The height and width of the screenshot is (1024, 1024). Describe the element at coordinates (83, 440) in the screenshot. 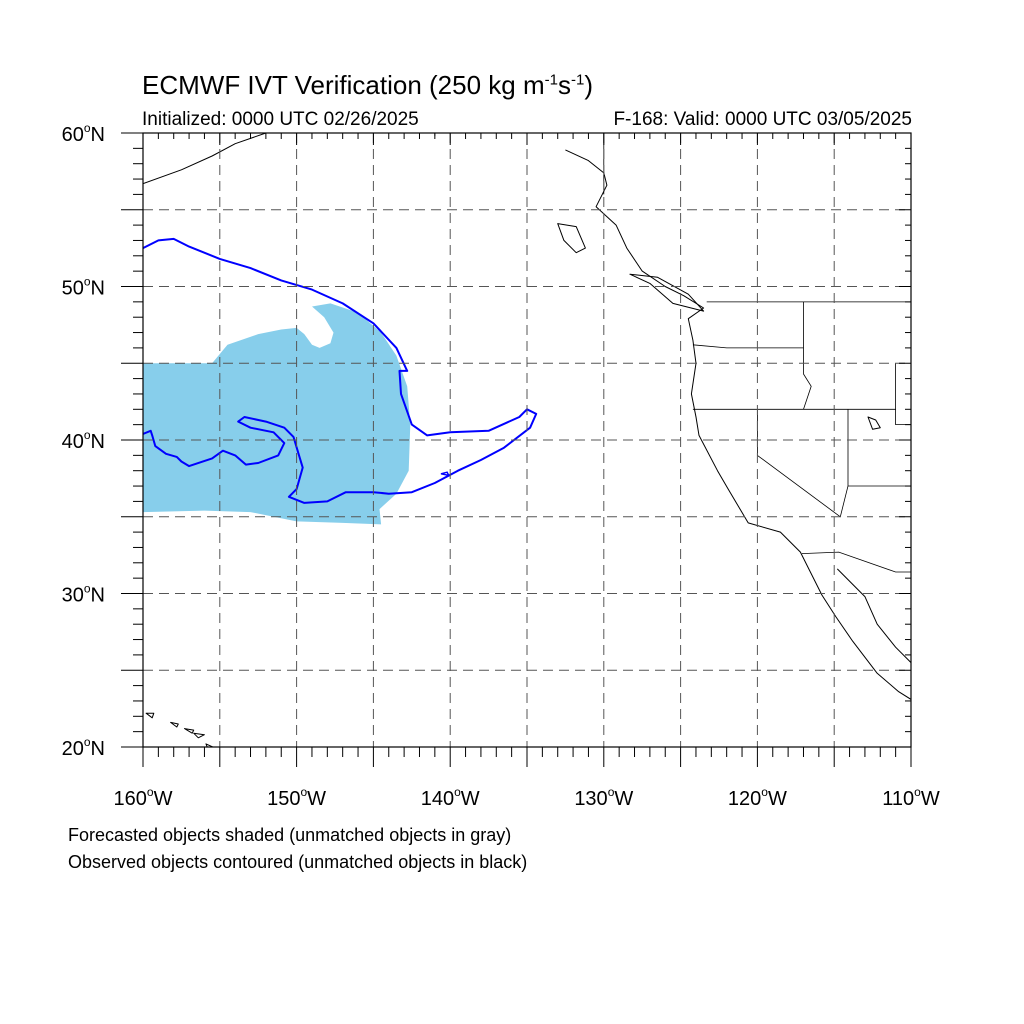

I see `latitude-label: 40oN` at that location.